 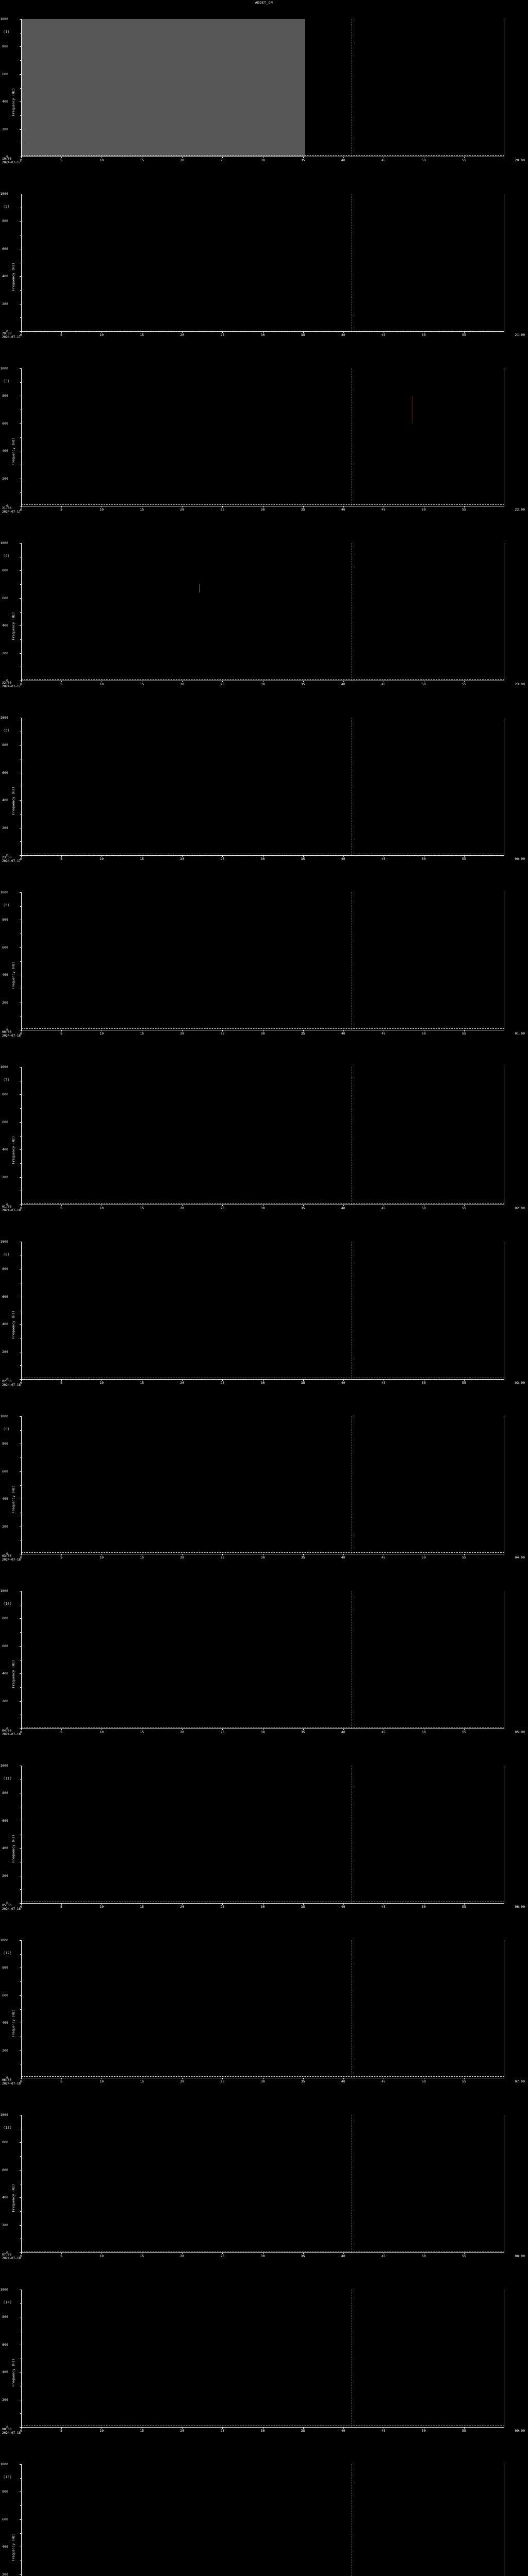 What do you see at coordinates (11, 2256) in the screenshot?
I see `panel-start-time: 07:00 2024-07-18` at bounding box center [11, 2256].